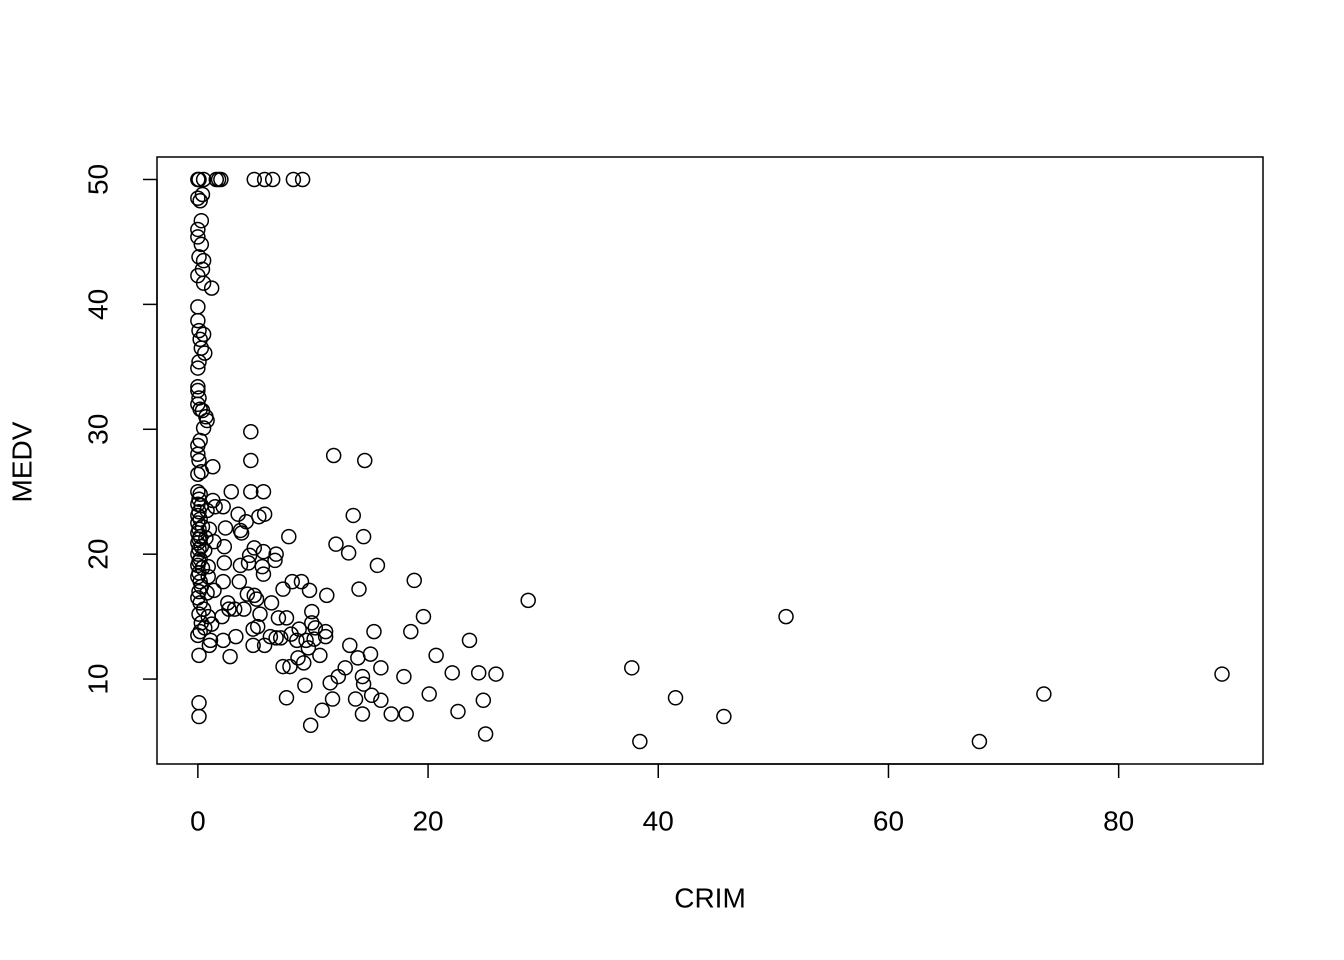 This screenshot has height=960, width=1344. Describe the element at coordinates (710, 897) in the screenshot. I see `x-axis-label: CRIM` at that location.